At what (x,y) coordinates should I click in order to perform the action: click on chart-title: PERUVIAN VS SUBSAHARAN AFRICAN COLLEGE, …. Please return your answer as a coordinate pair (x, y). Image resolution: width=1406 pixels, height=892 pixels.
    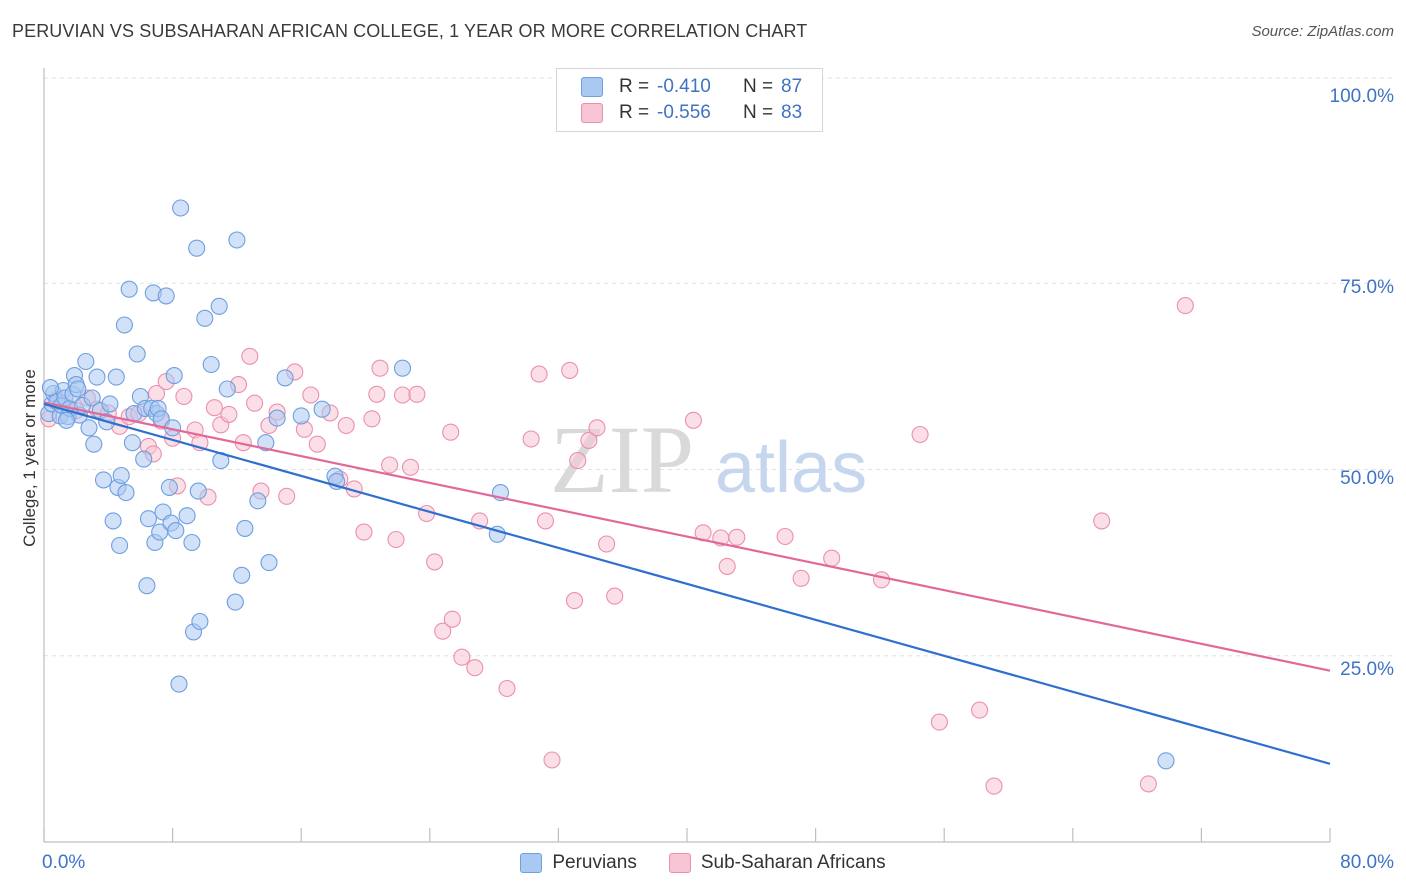
    Looking at the image, I should click on (410, 31).